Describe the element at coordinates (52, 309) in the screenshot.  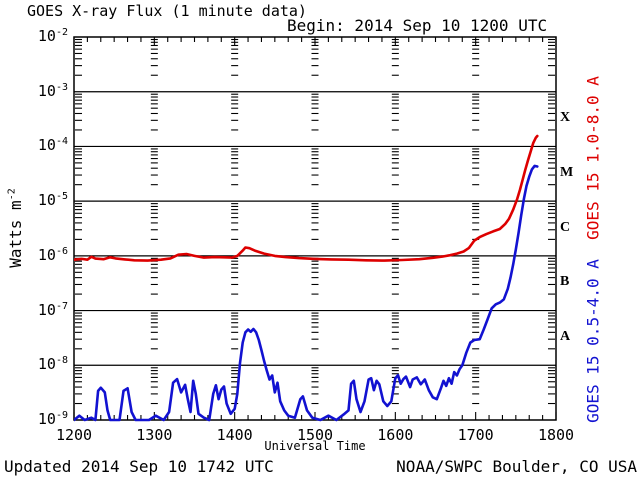
I see `y-tick-label-10e-7: 10-7` at that location.